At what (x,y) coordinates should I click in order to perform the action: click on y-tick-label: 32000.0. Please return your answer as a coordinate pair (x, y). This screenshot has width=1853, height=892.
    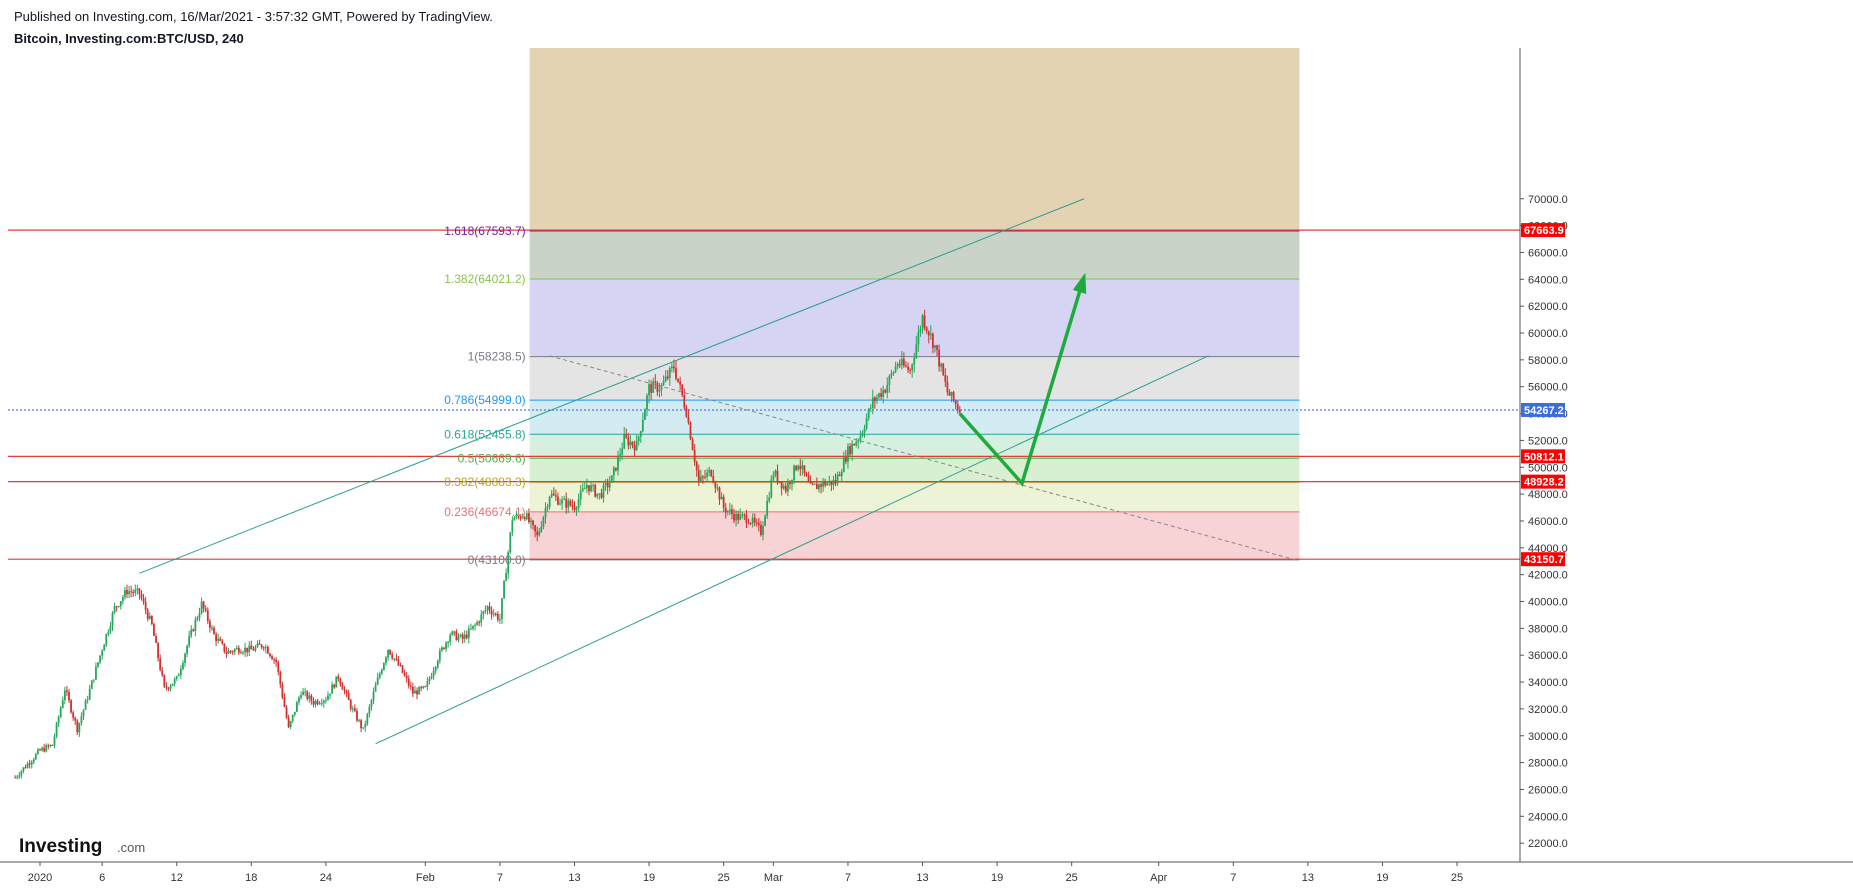
    Looking at the image, I should click on (1548, 710).